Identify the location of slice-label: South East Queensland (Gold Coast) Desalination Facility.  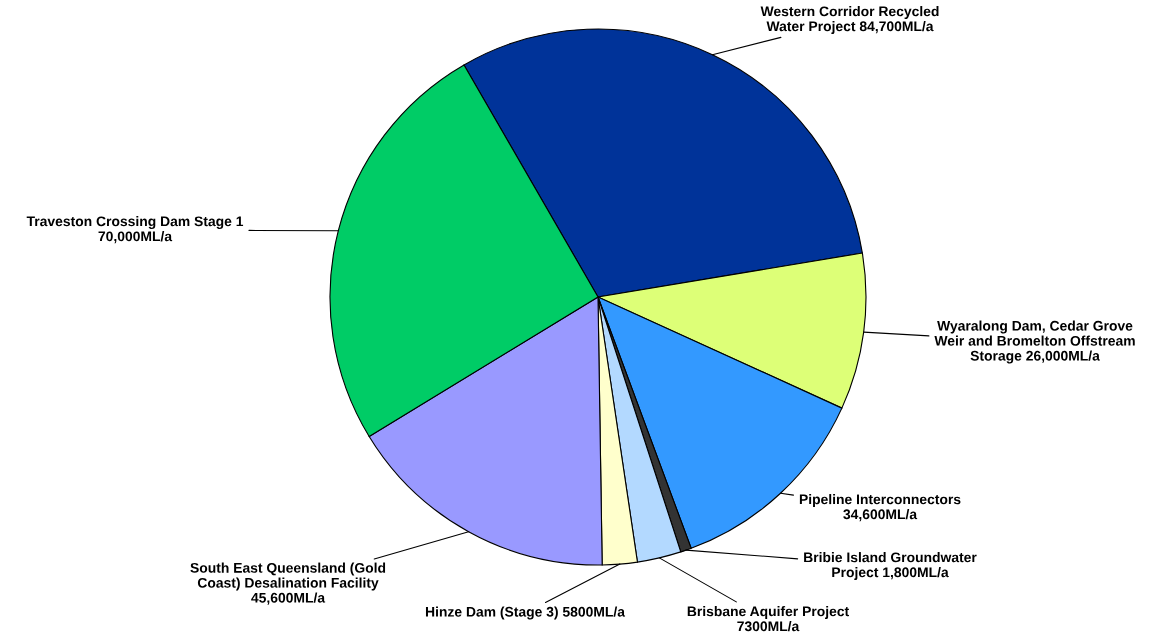
(288, 576).